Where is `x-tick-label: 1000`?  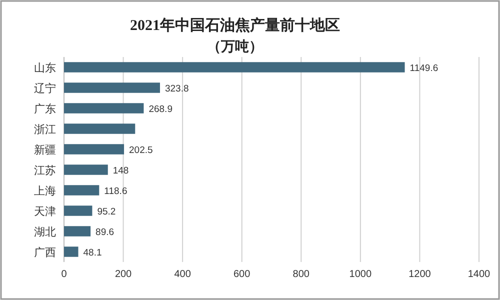 x-tick-label: 1000 is located at coordinates (360, 274).